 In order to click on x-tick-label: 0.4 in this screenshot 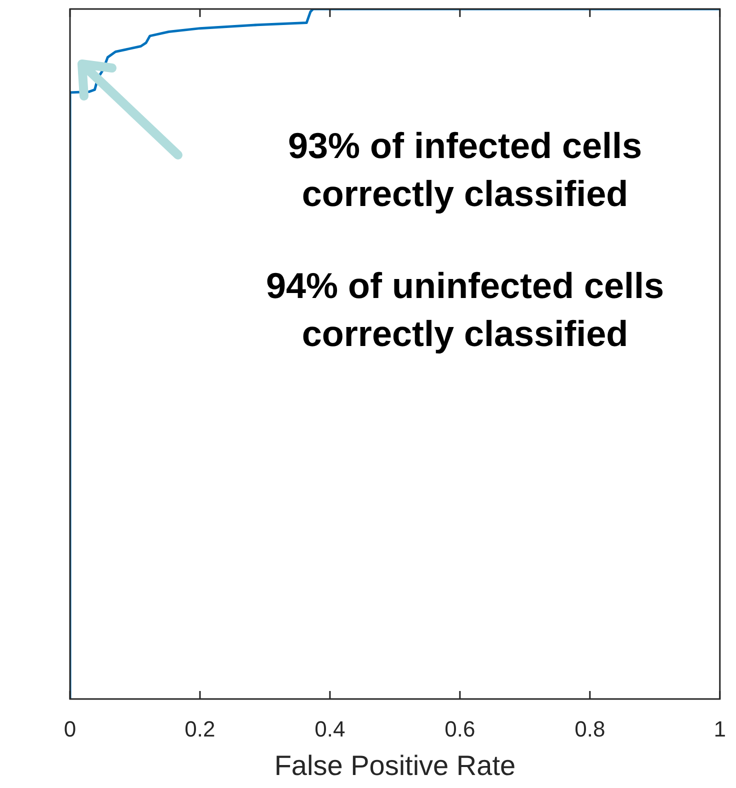, I will do `click(330, 729)`.